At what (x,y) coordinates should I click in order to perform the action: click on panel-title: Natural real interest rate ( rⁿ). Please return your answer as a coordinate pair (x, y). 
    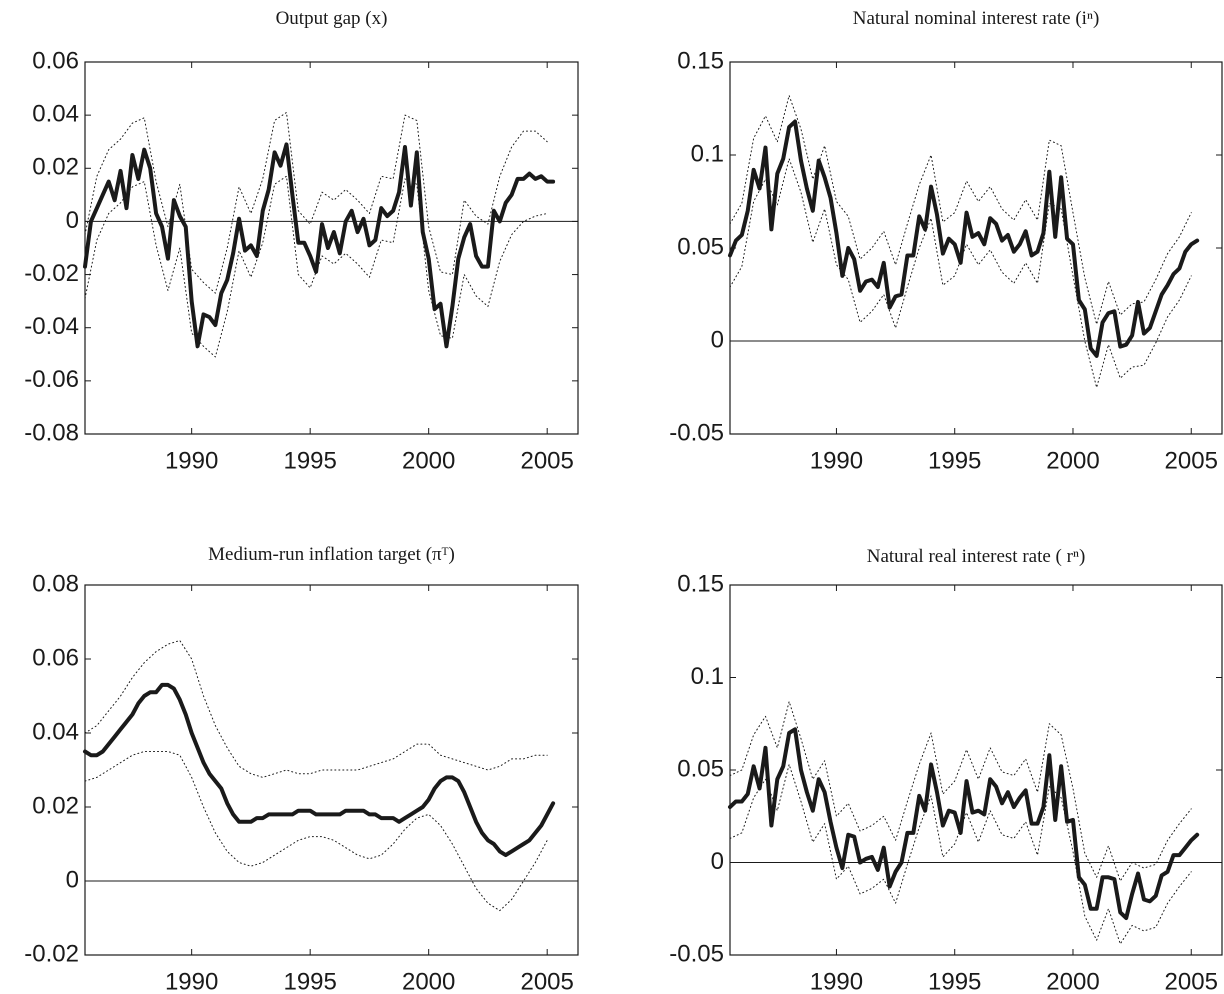
    Looking at the image, I should click on (976, 556).